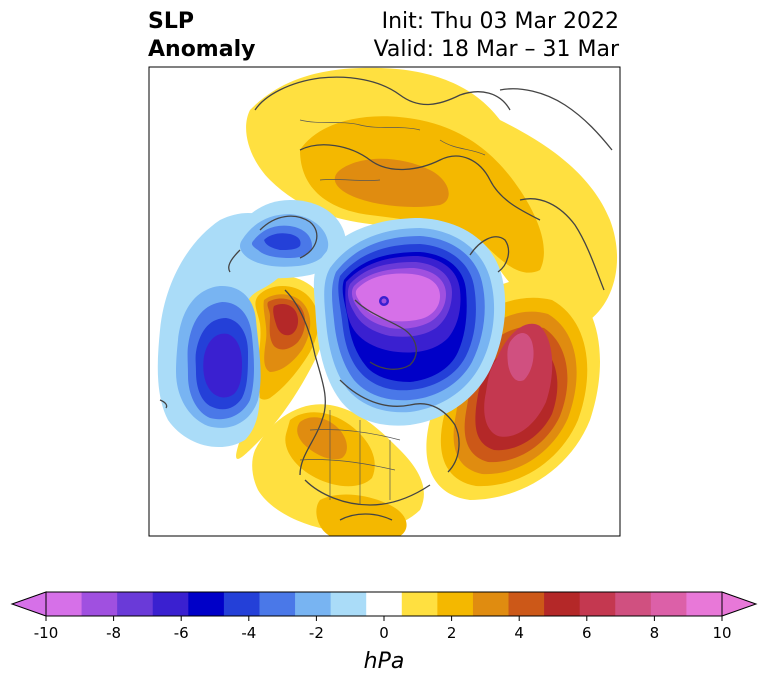 Image resolution: width=768 pixels, height=686 pixels. Describe the element at coordinates (316, 633) in the screenshot. I see `colorbar-tick-label: -2` at that location.